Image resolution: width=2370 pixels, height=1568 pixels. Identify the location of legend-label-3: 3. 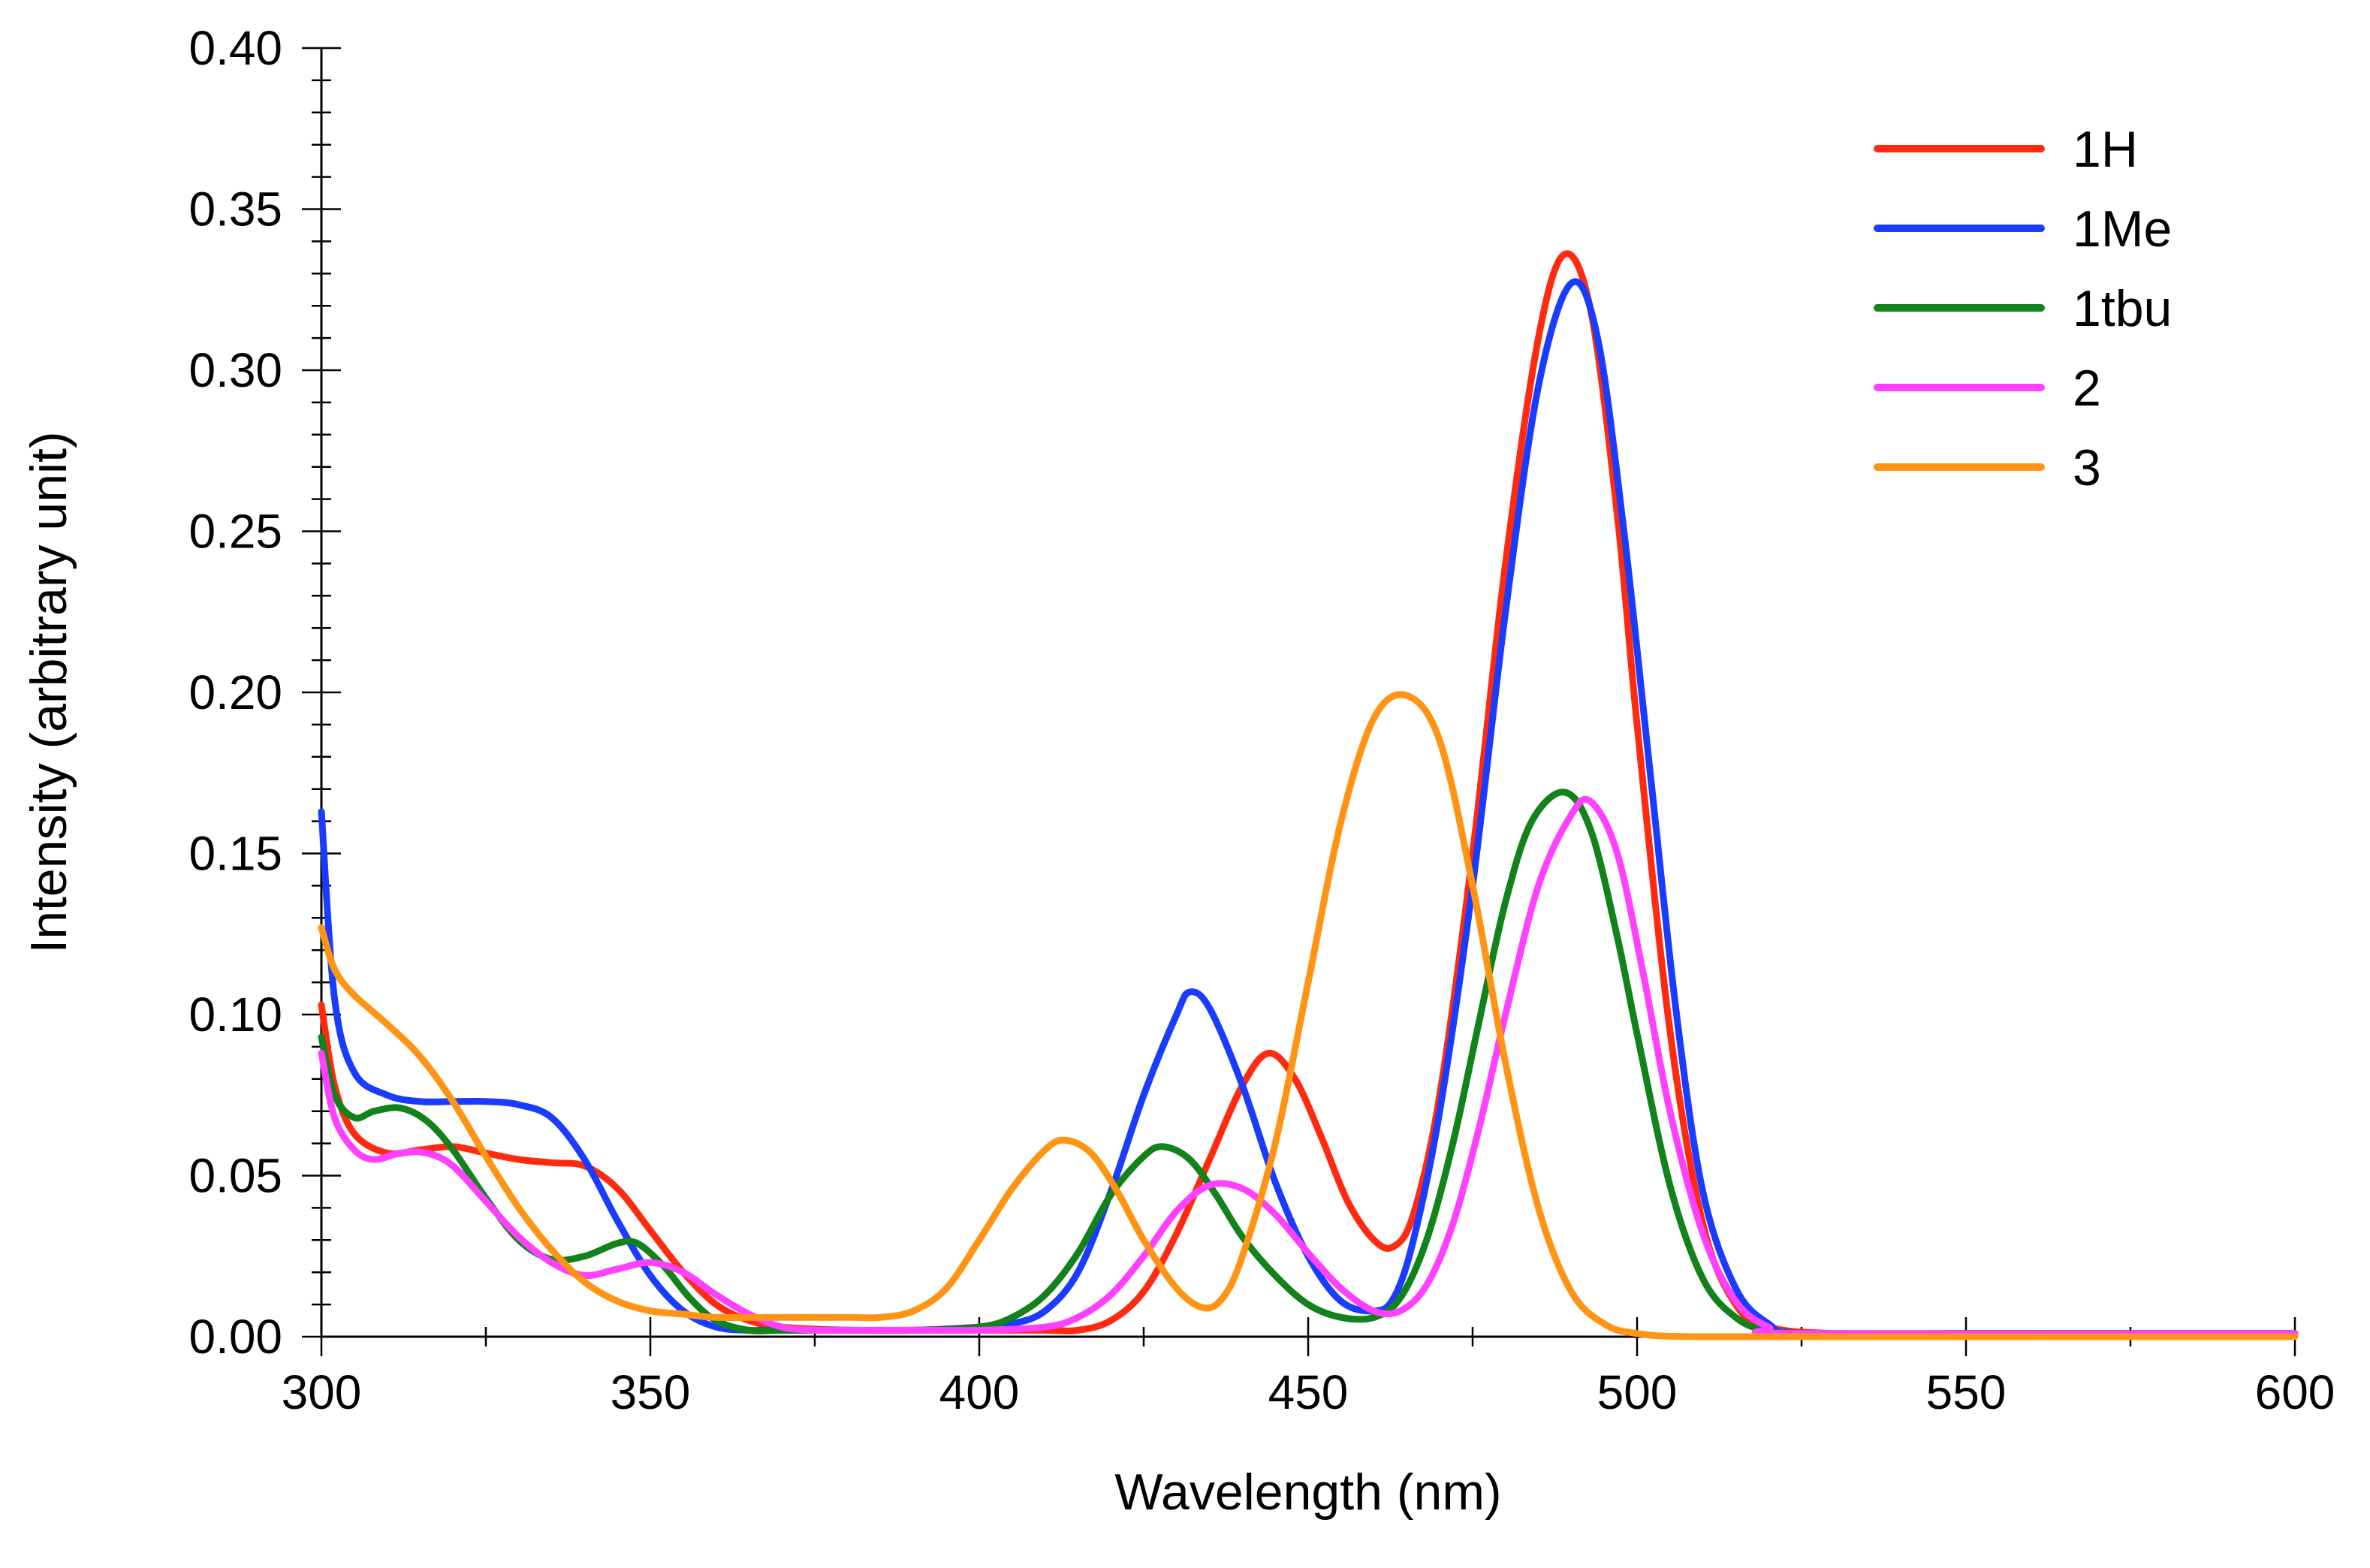
(2087, 468).